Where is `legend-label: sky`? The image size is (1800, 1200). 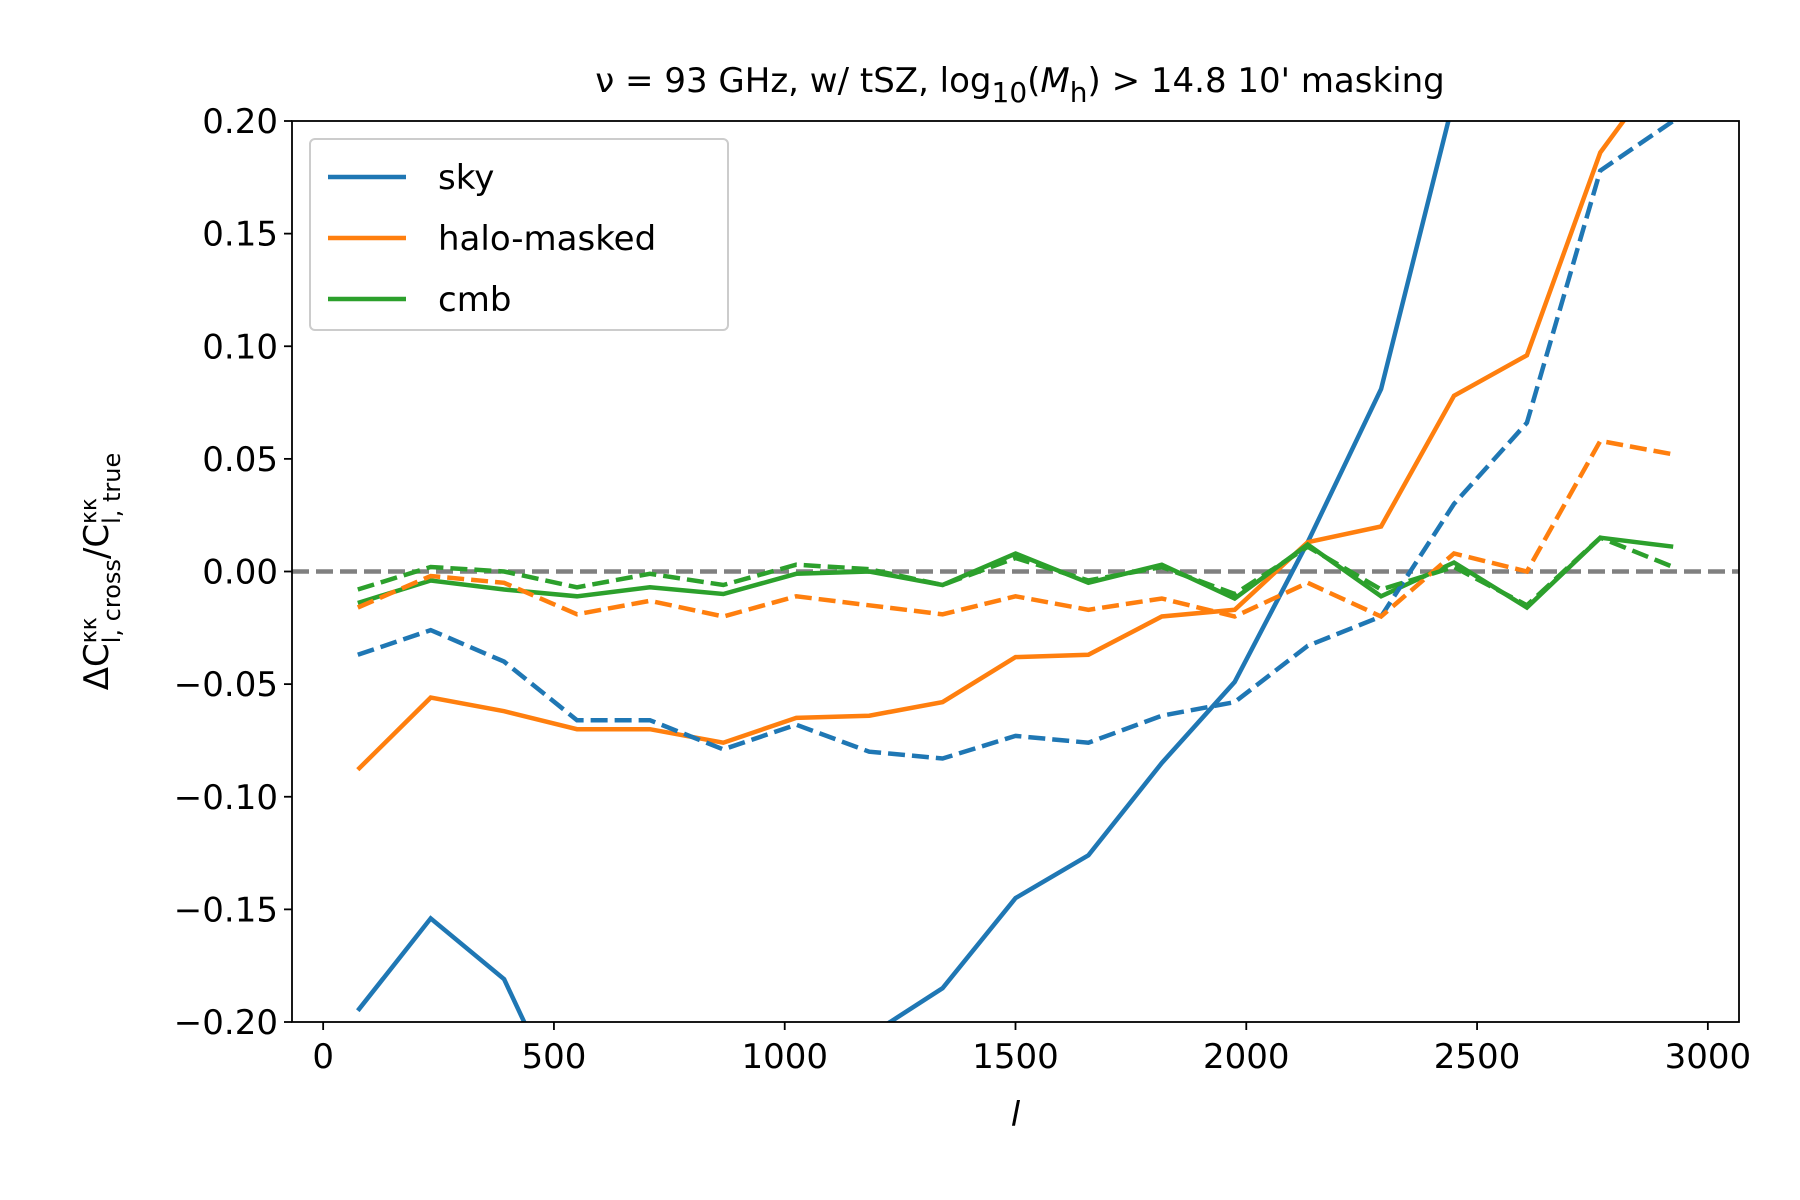
legend-label: sky is located at coordinates (466, 178).